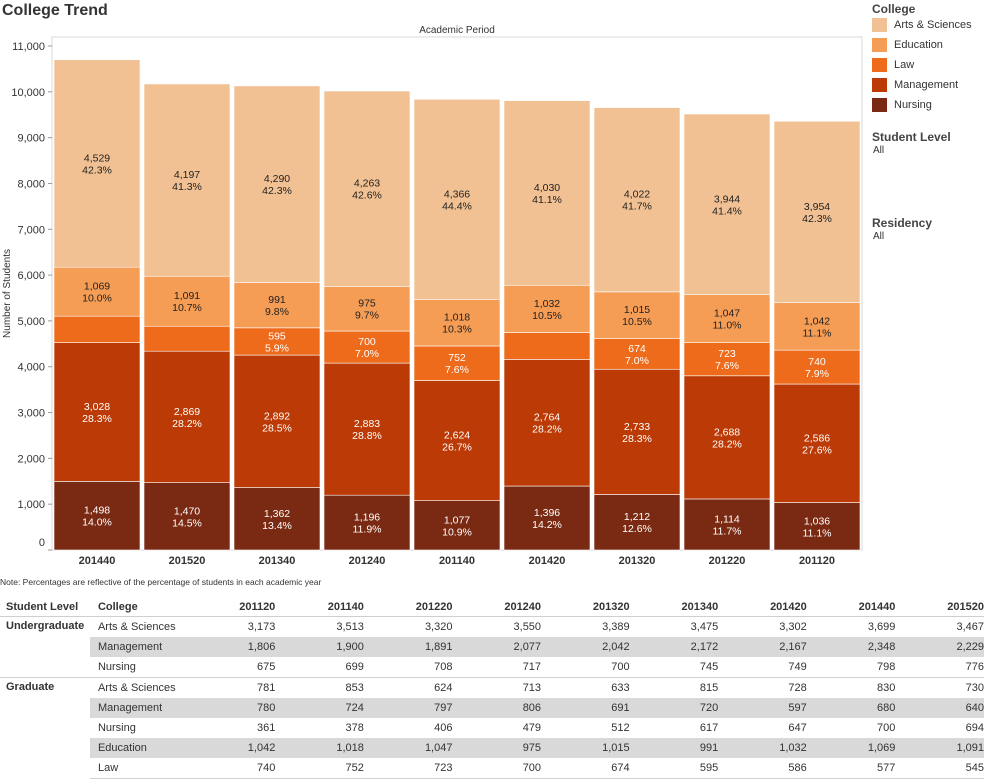 Image resolution: width=984 pixels, height=784 pixels. What do you see at coordinates (709, 667) in the screenshot?
I see `value-cell: 745` at bounding box center [709, 667].